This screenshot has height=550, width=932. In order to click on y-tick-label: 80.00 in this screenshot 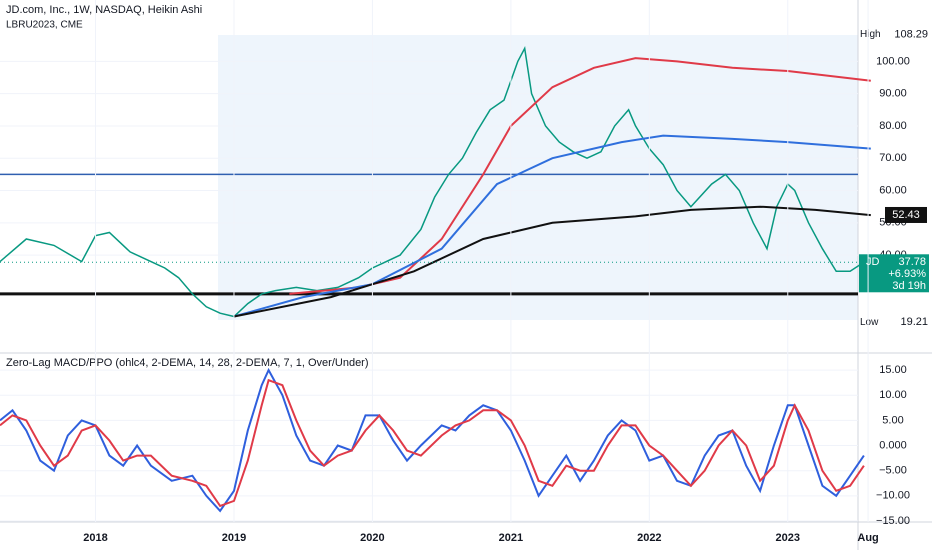, I will do `click(893, 126)`.